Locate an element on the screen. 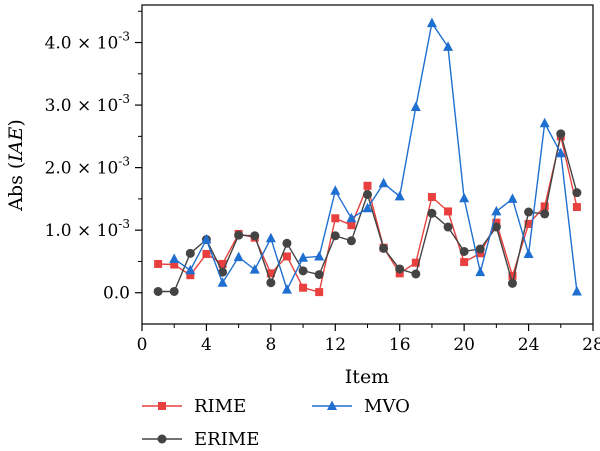 This screenshot has width=600, height=451. x-tick-label: 16 is located at coordinates (400, 345).